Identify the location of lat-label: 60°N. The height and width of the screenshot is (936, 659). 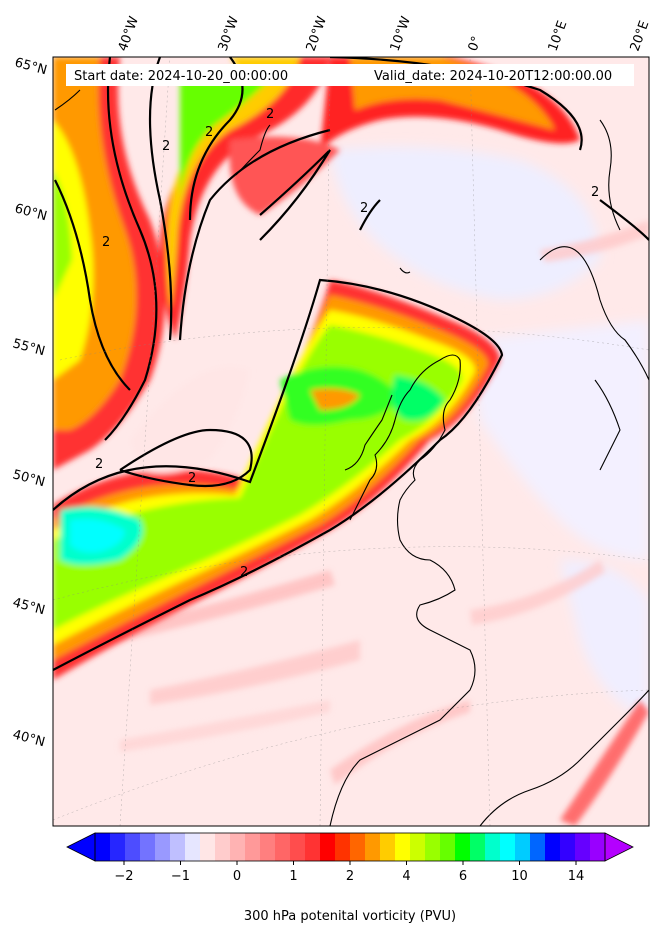
(31, 212).